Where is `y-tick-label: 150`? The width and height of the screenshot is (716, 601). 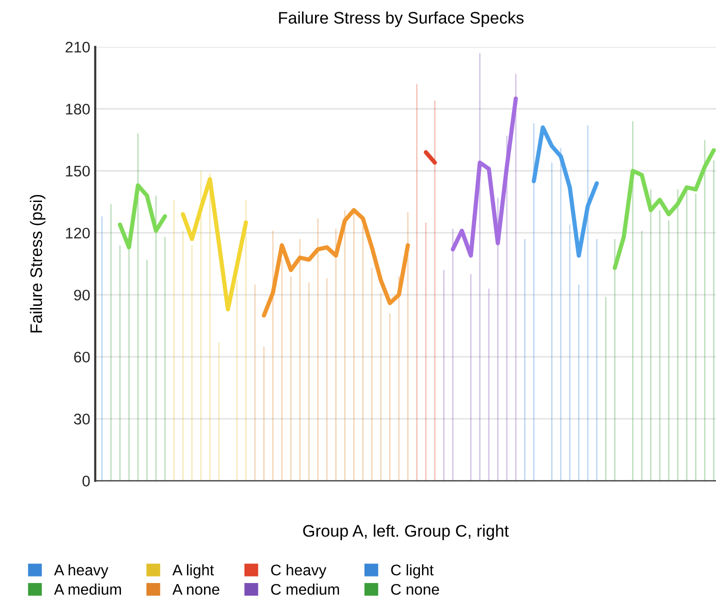
y-tick-label: 150 is located at coordinates (78, 171).